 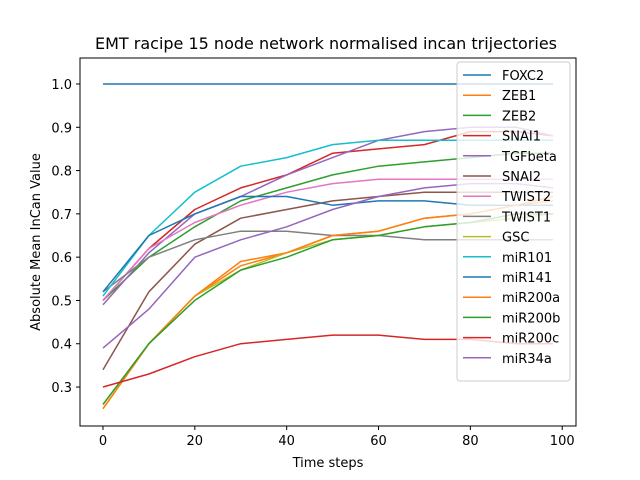 What do you see at coordinates (337, 437) in the screenshot?
I see `x-axis: 0 20 40 60 80 100` at bounding box center [337, 437].